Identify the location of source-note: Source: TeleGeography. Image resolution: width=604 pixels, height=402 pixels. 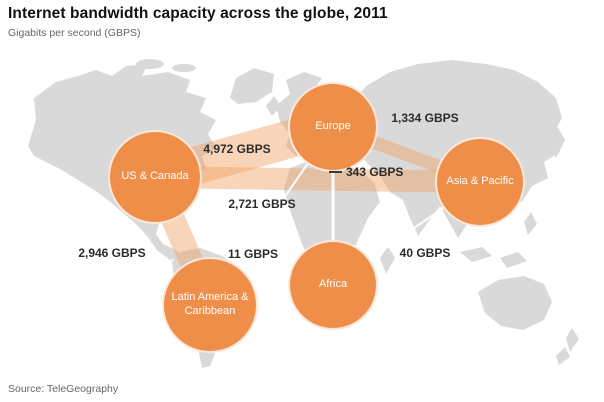
(63, 389).